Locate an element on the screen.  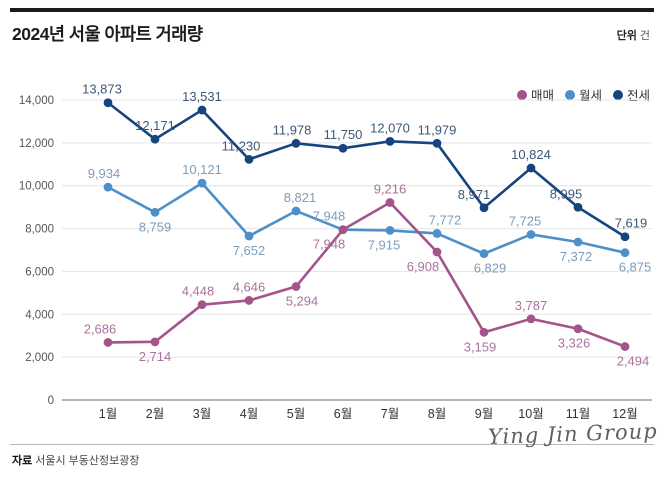
x-tick-label: 4월 is located at coordinates (249, 414).